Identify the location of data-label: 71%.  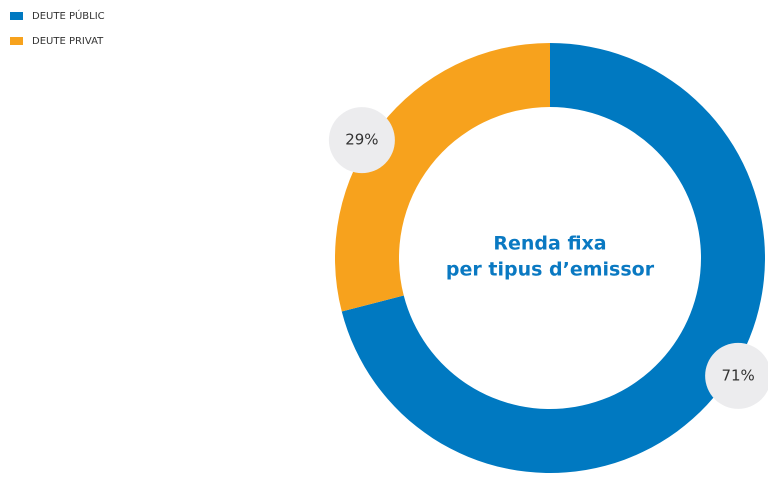
(737, 375).